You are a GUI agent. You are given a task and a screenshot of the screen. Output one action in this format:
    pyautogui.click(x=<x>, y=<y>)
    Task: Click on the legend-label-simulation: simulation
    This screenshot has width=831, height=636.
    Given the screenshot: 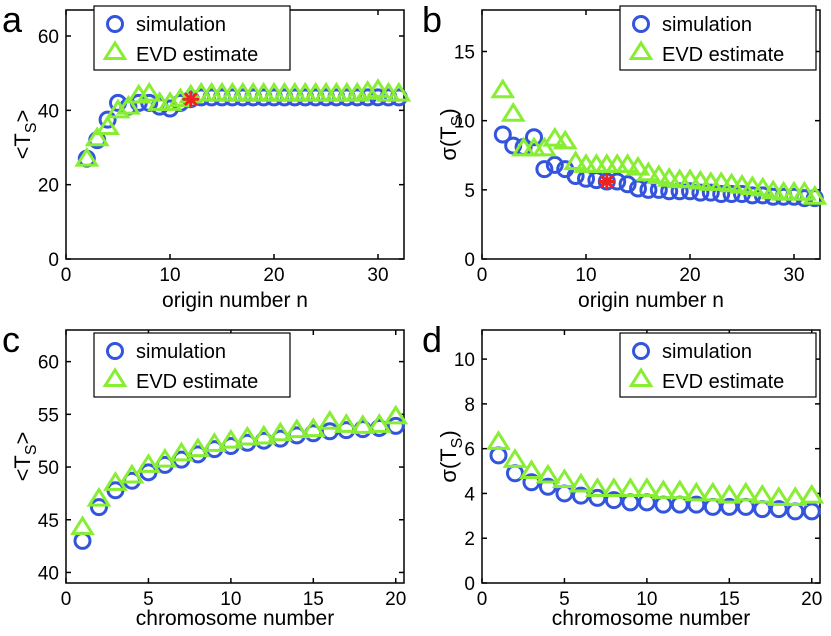 What is the action you would take?
    pyautogui.click(x=707, y=352)
    